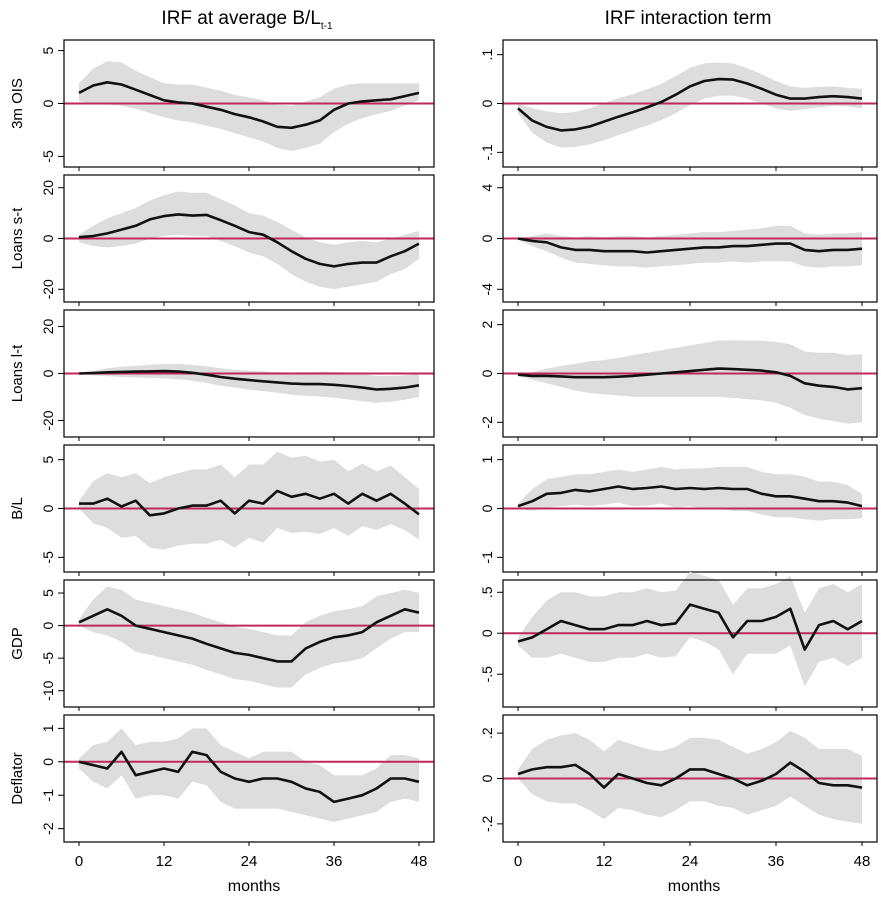 The width and height of the screenshot is (881, 897). Describe the element at coordinates (487, 508) in the screenshot. I see `y-tick-label-b-l-interaction: 0` at that location.